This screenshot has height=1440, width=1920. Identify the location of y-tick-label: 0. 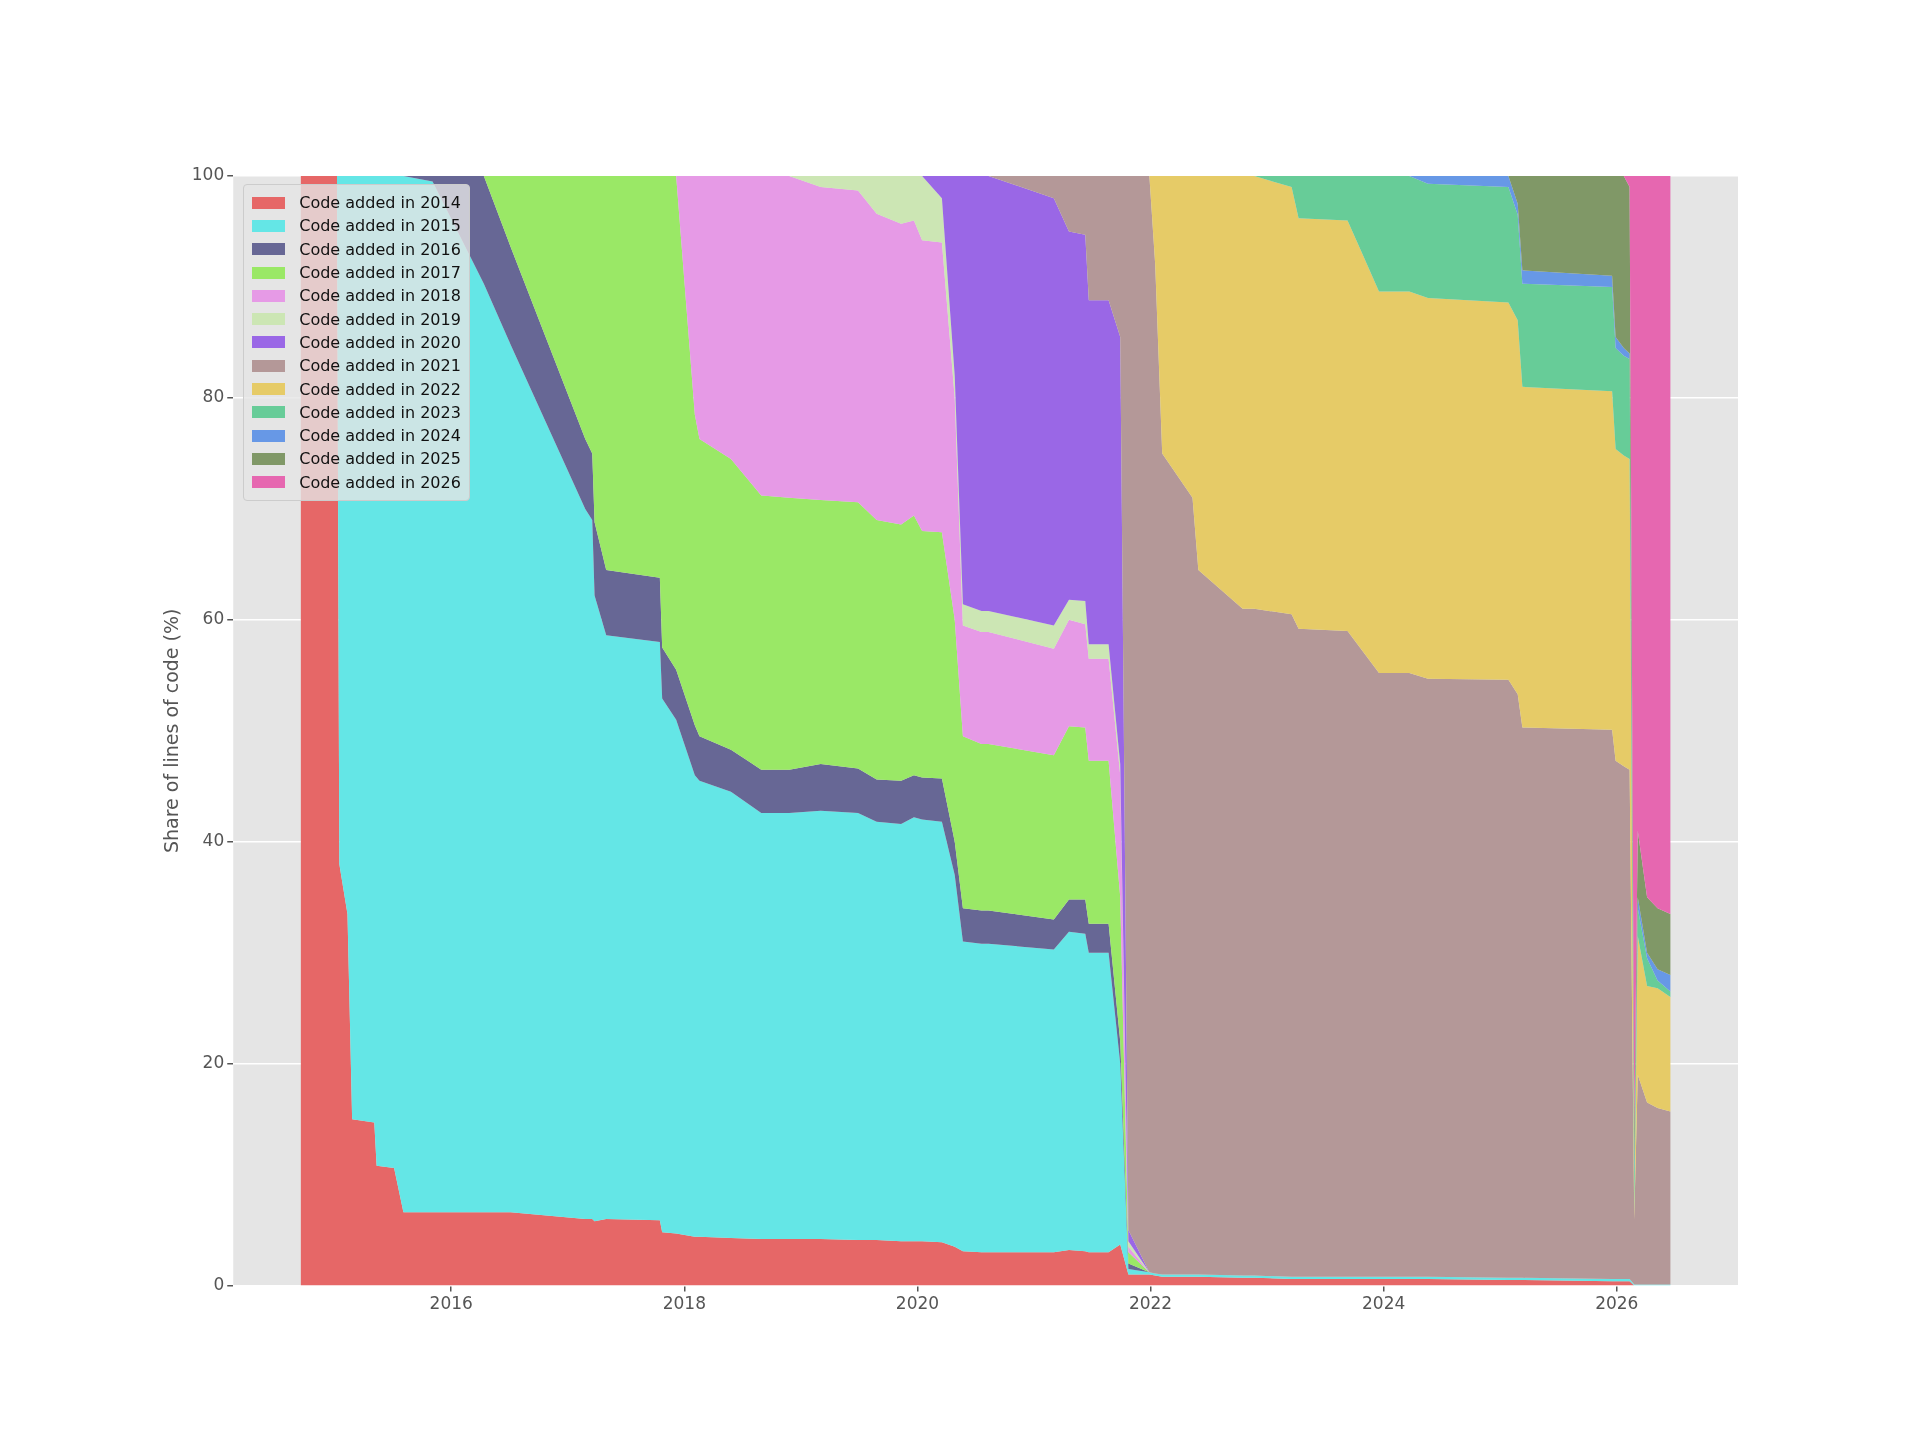
(219, 1284).